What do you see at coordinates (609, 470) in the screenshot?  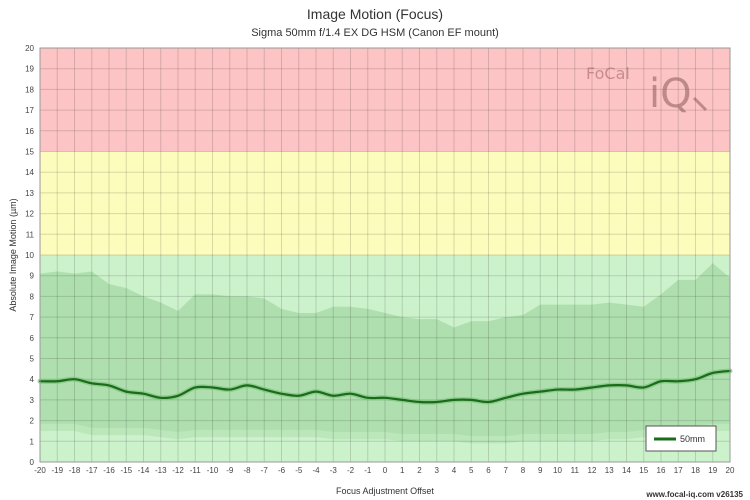 I see `x-tick-label: 13` at bounding box center [609, 470].